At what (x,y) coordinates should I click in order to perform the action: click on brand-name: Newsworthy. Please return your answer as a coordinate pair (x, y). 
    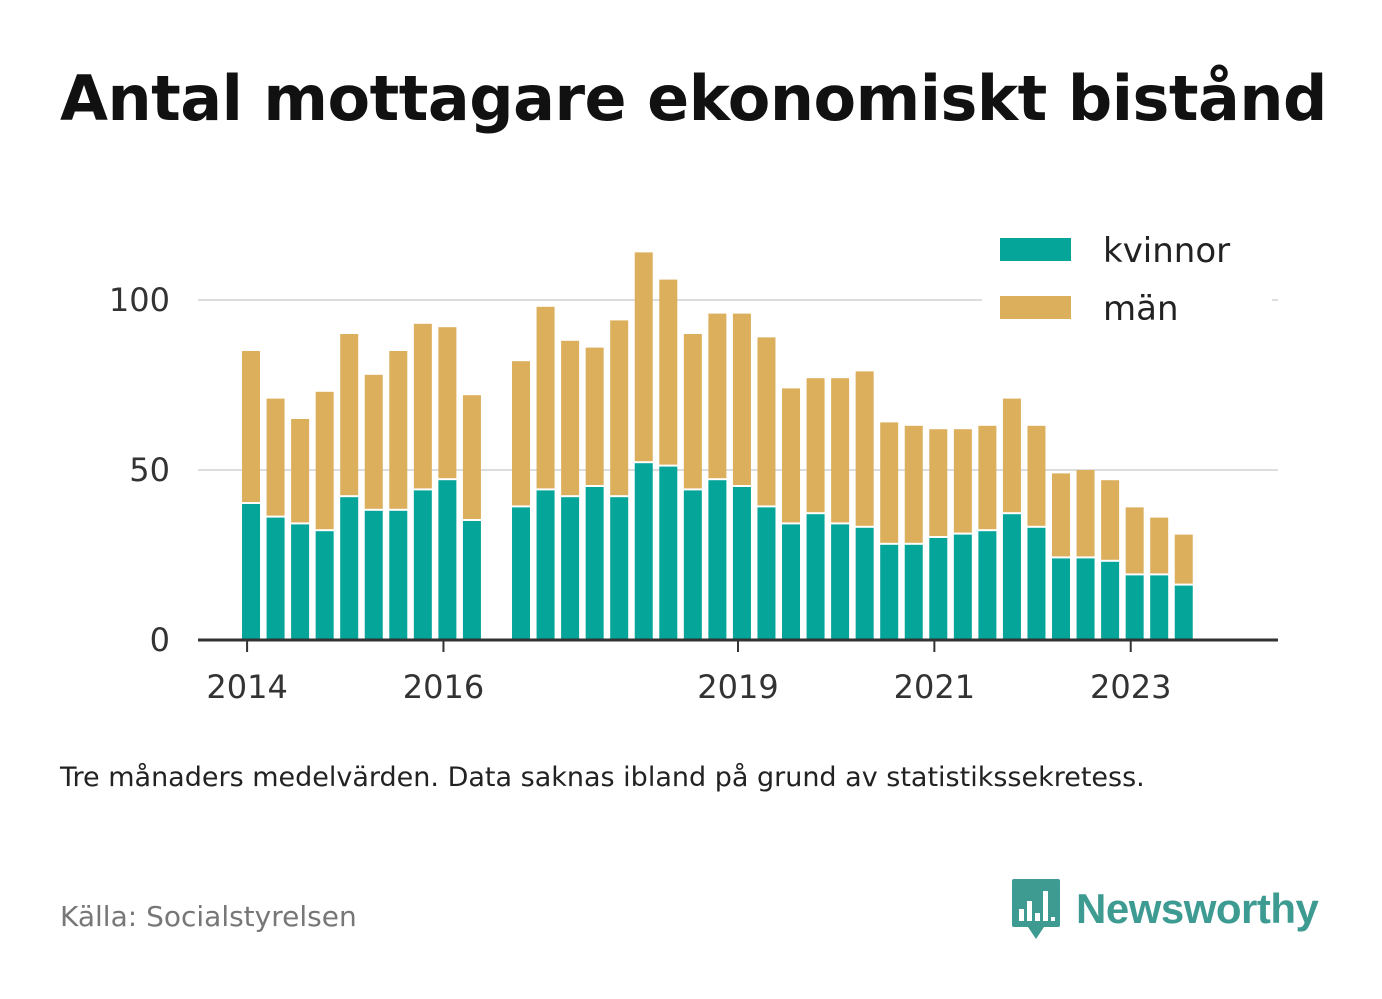
    Looking at the image, I should click on (1197, 908).